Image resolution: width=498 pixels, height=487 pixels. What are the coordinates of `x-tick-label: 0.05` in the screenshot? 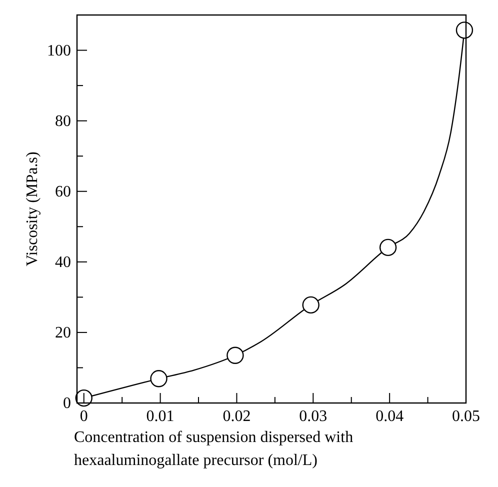 It's located at (466, 416).